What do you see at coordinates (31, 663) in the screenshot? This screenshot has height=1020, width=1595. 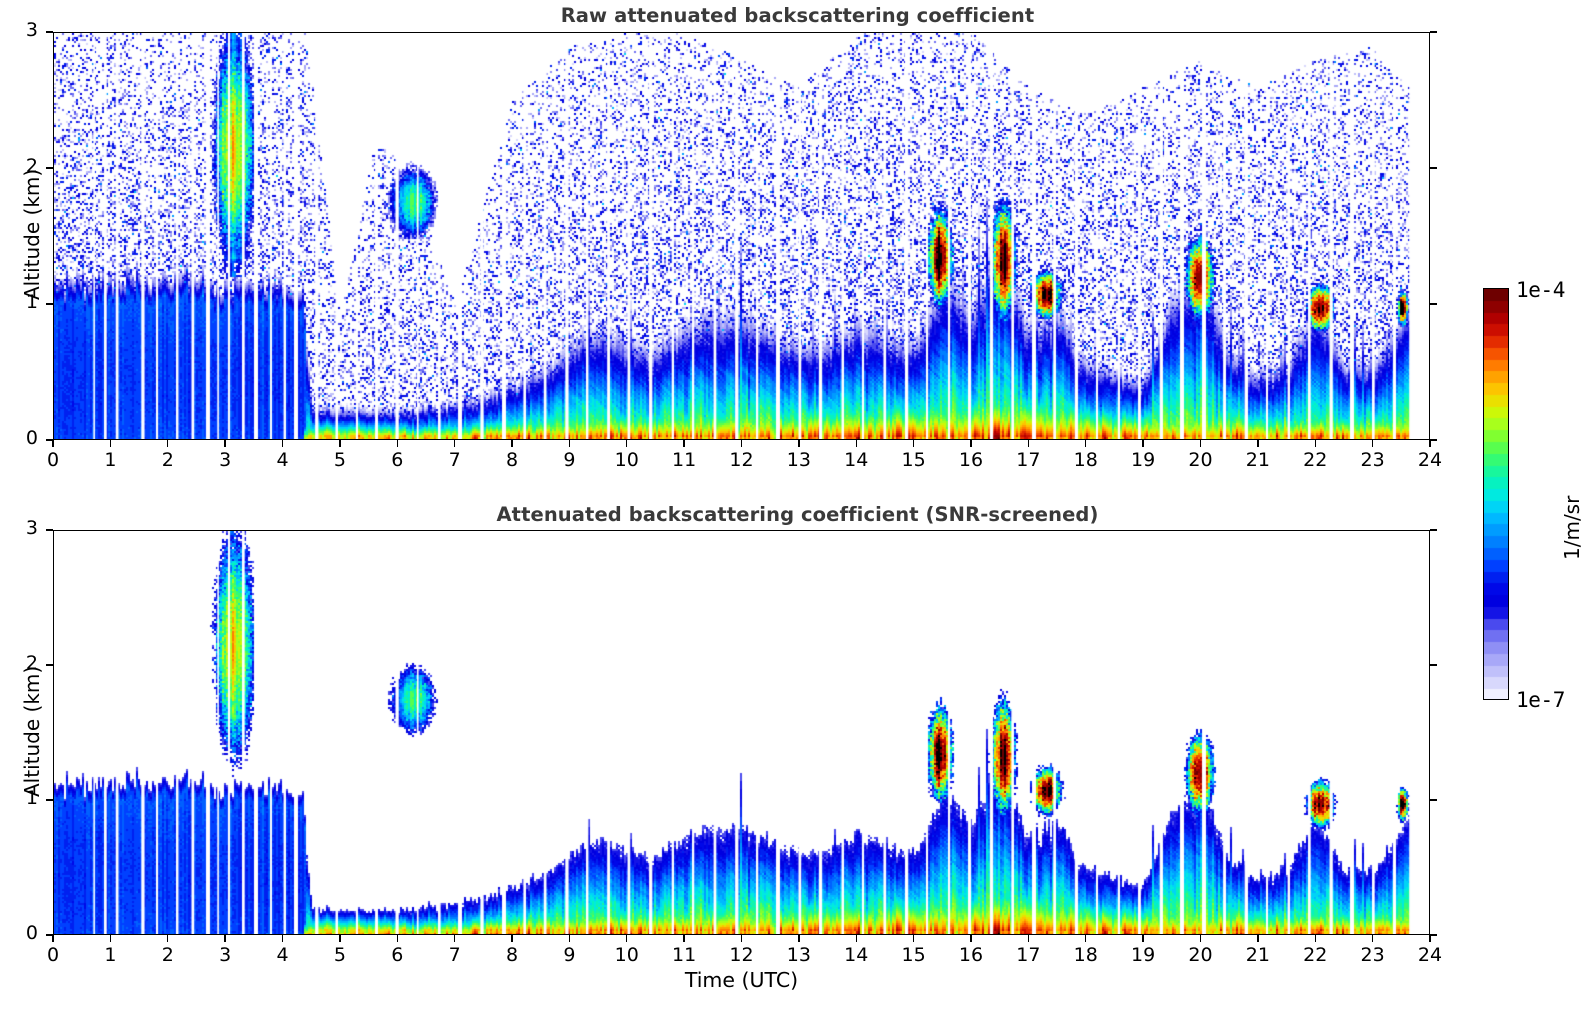 I see `y-tick-label: 2` at bounding box center [31, 663].